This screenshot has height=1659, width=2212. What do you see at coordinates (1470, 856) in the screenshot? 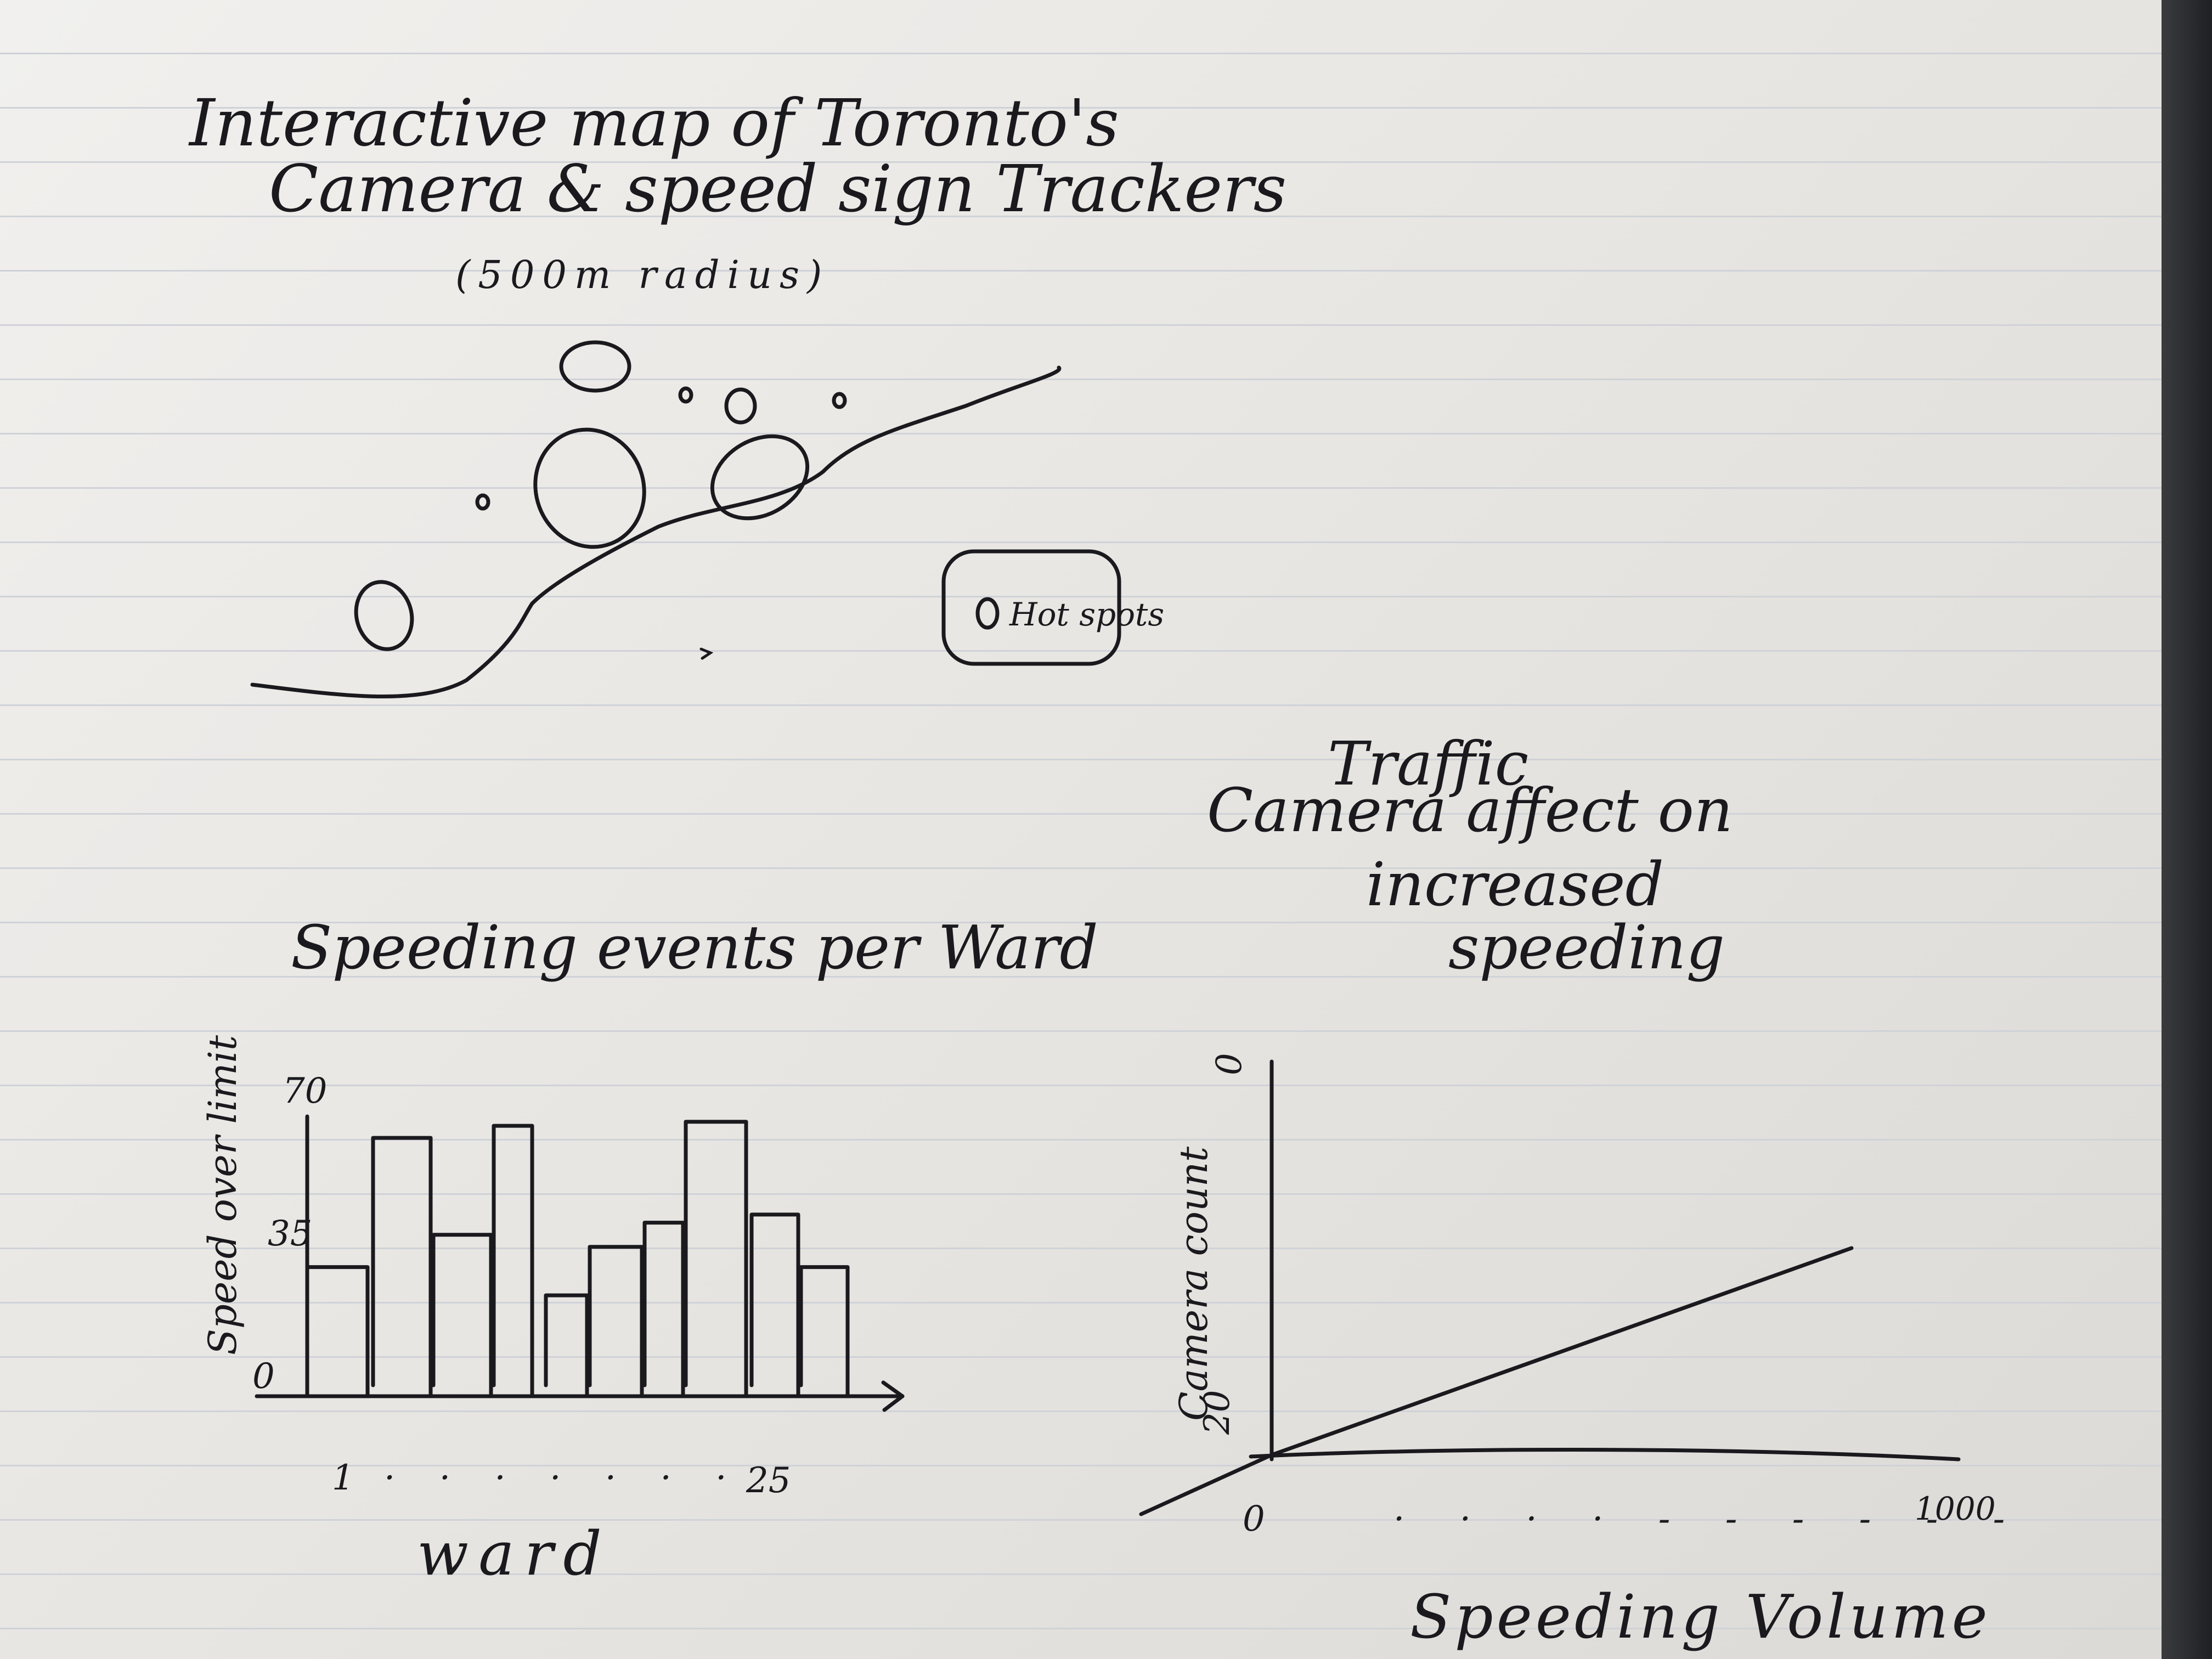
I see `line-chart-title: Traffic Camera affect on increased speeding` at bounding box center [1470, 856].